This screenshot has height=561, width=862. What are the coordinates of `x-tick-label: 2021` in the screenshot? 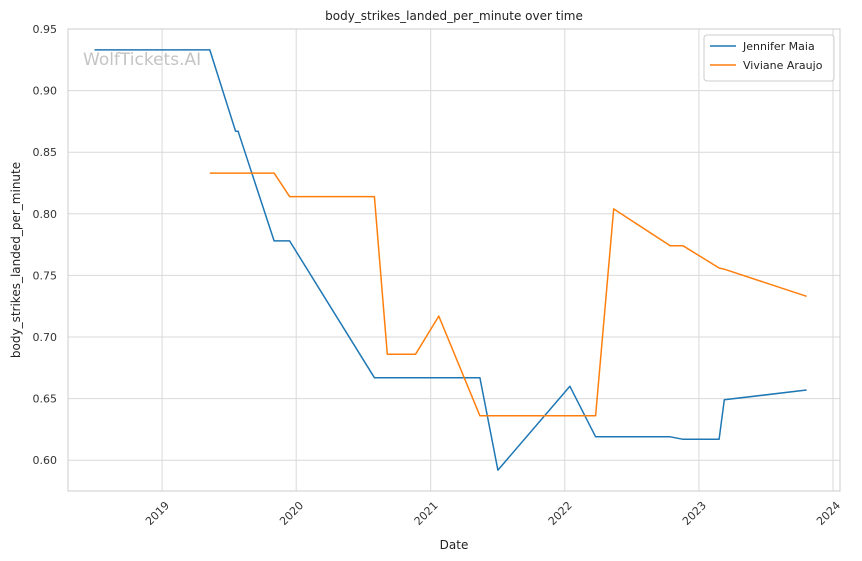 It's located at (426, 513).